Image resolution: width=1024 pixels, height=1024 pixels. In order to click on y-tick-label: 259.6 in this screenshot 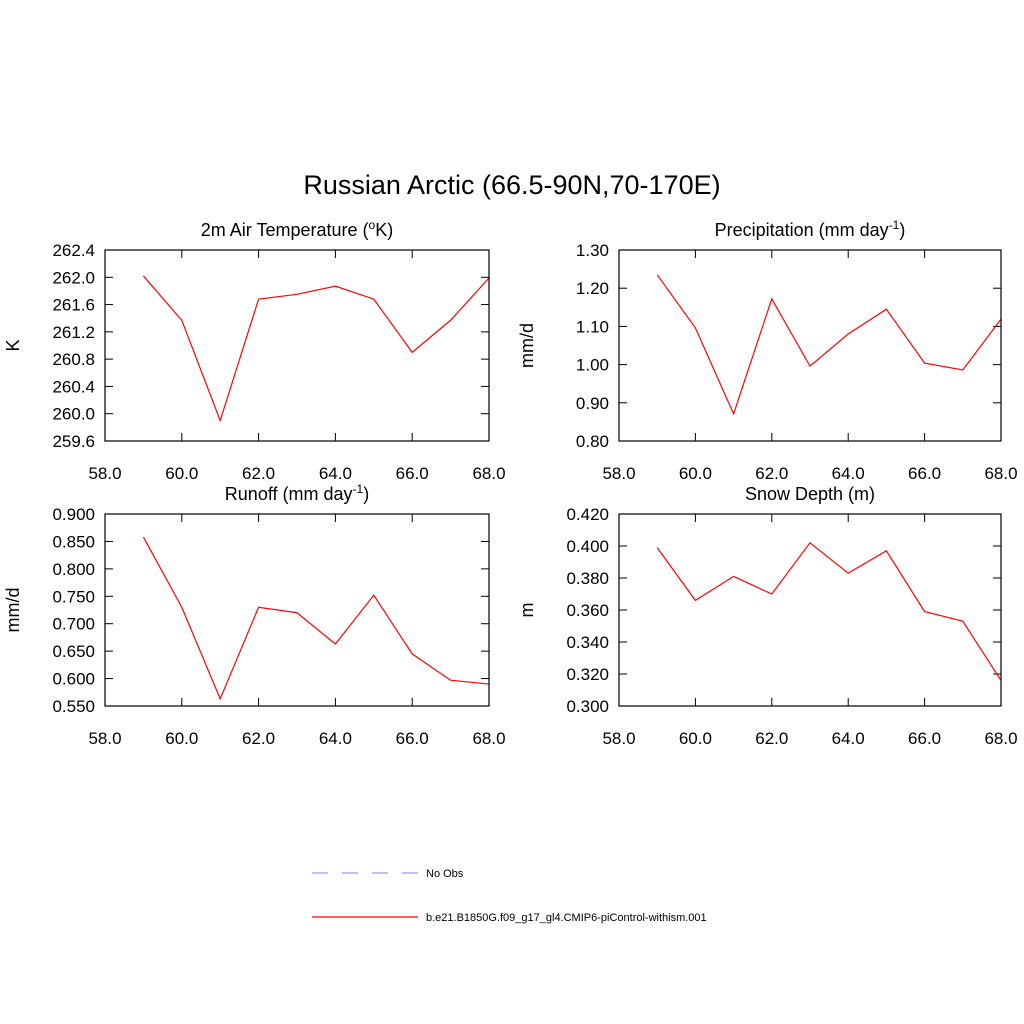, I will do `click(73, 441)`.